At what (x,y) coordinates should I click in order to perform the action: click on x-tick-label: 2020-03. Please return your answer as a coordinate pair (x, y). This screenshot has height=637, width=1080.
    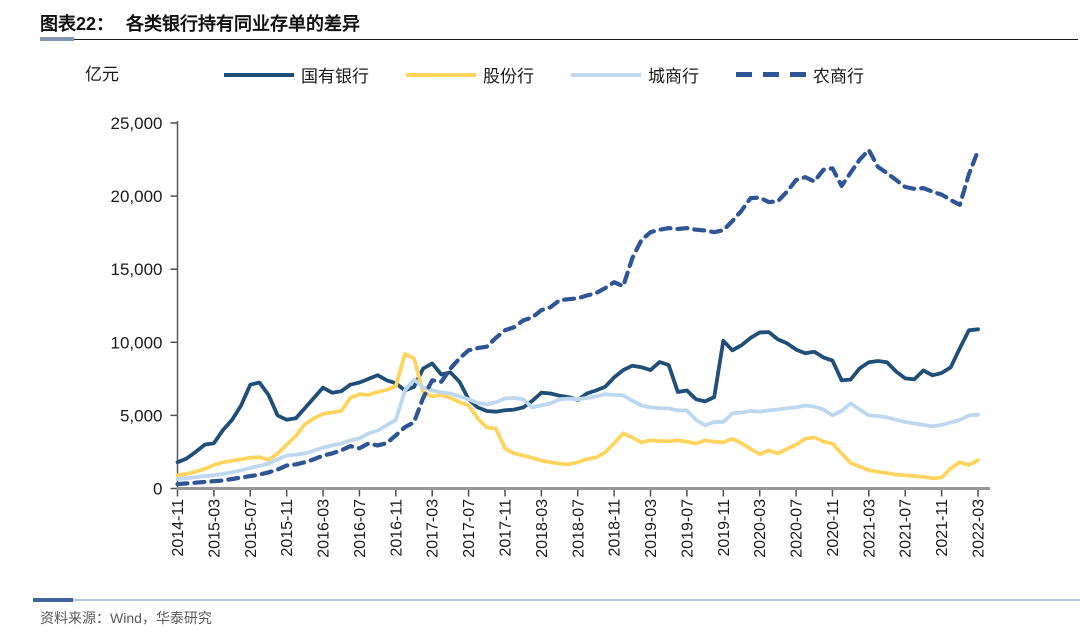
    Looking at the image, I should click on (760, 528).